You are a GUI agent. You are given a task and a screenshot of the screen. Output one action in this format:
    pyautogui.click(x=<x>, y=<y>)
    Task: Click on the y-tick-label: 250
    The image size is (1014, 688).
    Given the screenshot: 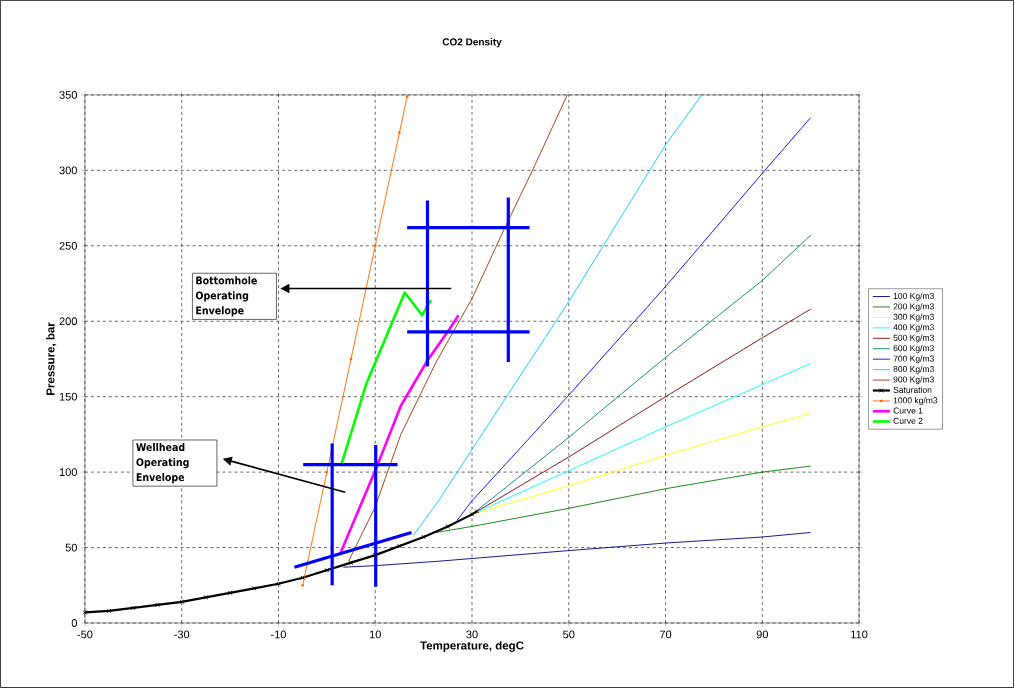 What is the action you would take?
    pyautogui.click(x=68, y=245)
    